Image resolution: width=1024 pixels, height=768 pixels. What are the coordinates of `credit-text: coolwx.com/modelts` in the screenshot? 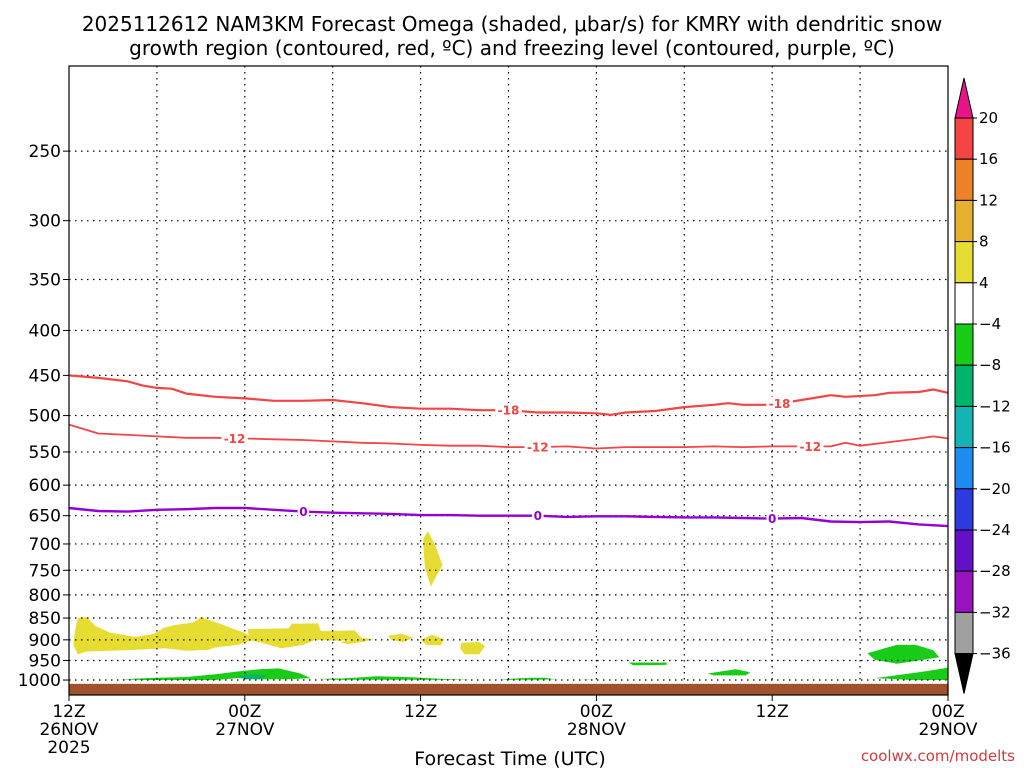 It's located at (938, 756).